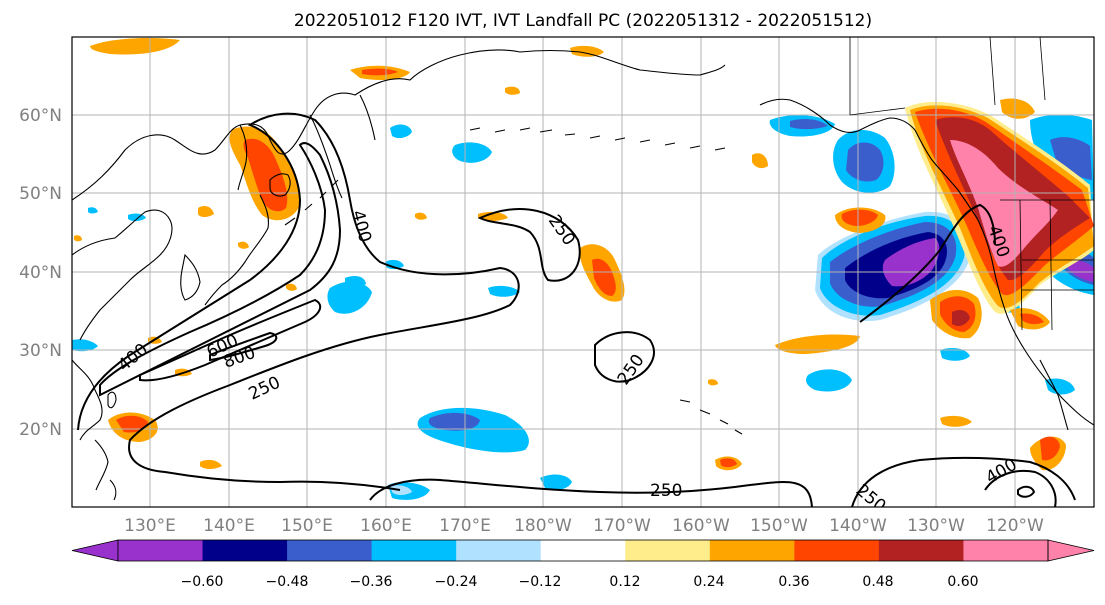  I want to click on coast-asia, so click(399, 125).